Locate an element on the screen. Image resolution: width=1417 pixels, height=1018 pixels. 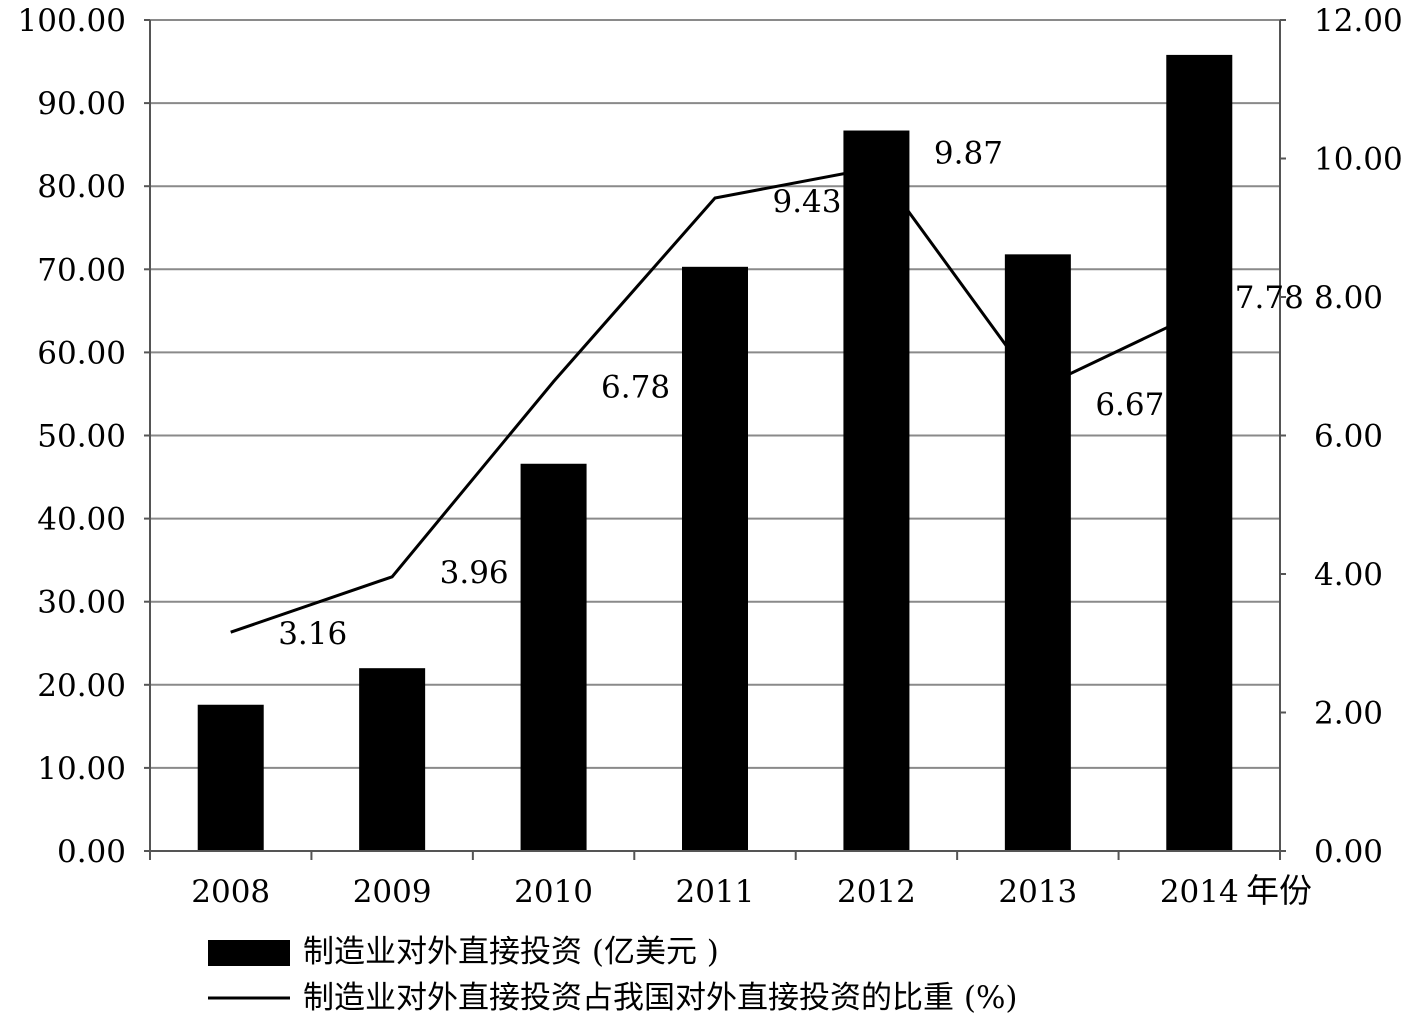
x-axis-tick-label: 2012 is located at coordinates (876, 892).